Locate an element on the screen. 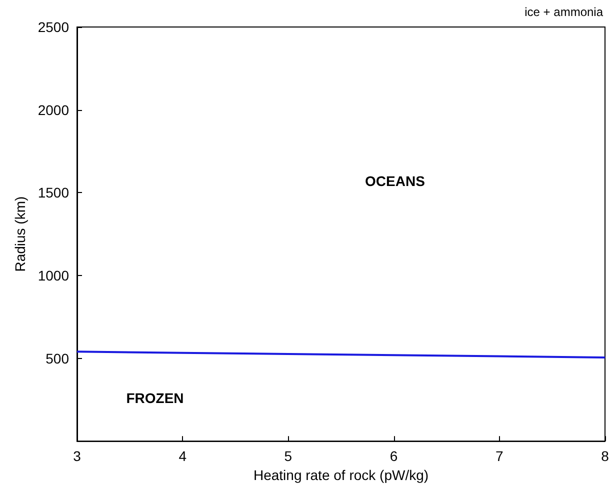 The image size is (613, 487). y-axis-title: Radius (km) is located at coordinates (20, 234).